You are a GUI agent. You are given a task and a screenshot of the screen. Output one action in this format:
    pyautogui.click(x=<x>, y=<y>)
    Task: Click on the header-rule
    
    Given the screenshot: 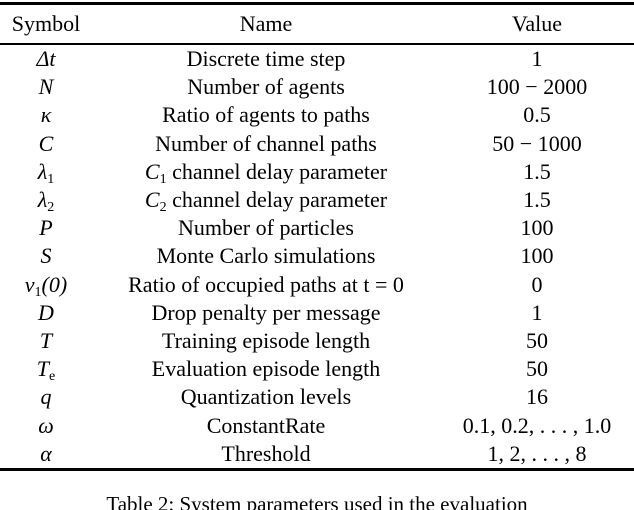 What is the action you would take?
    pyautogui.click(x=317, y=44)
    